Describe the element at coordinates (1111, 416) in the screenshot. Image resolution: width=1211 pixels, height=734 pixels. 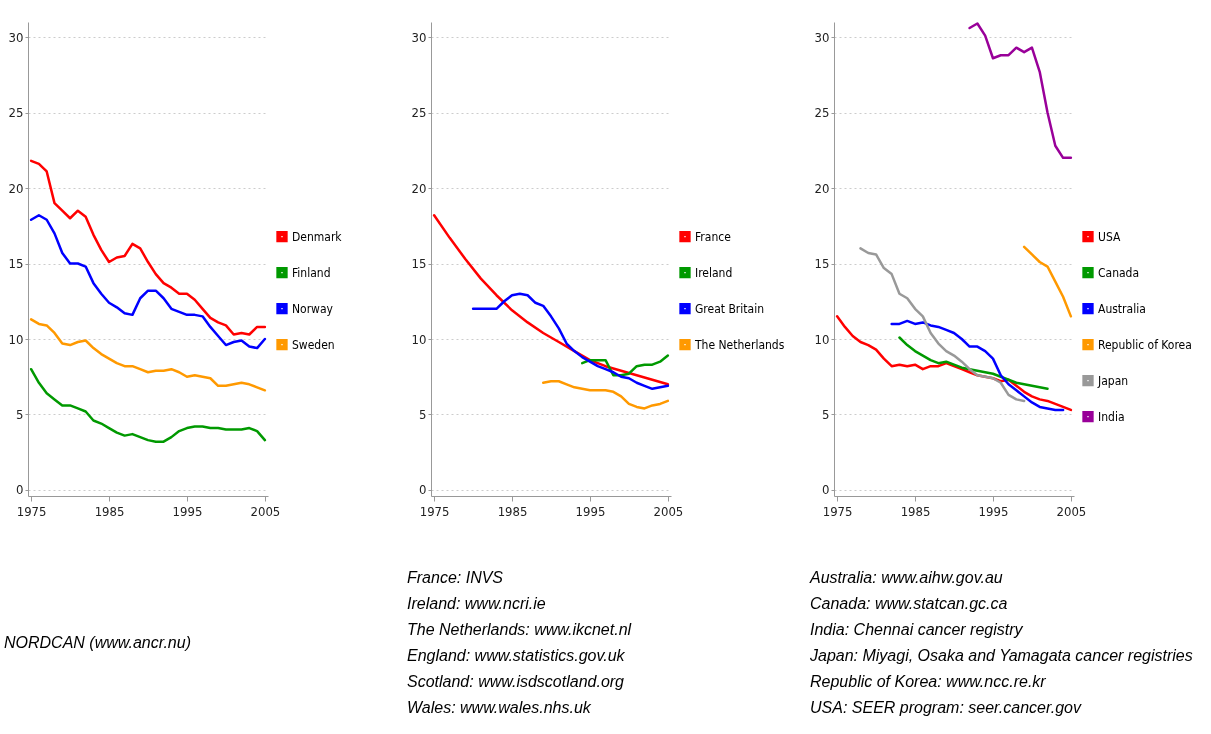
I see `legend-label: India` at that location.